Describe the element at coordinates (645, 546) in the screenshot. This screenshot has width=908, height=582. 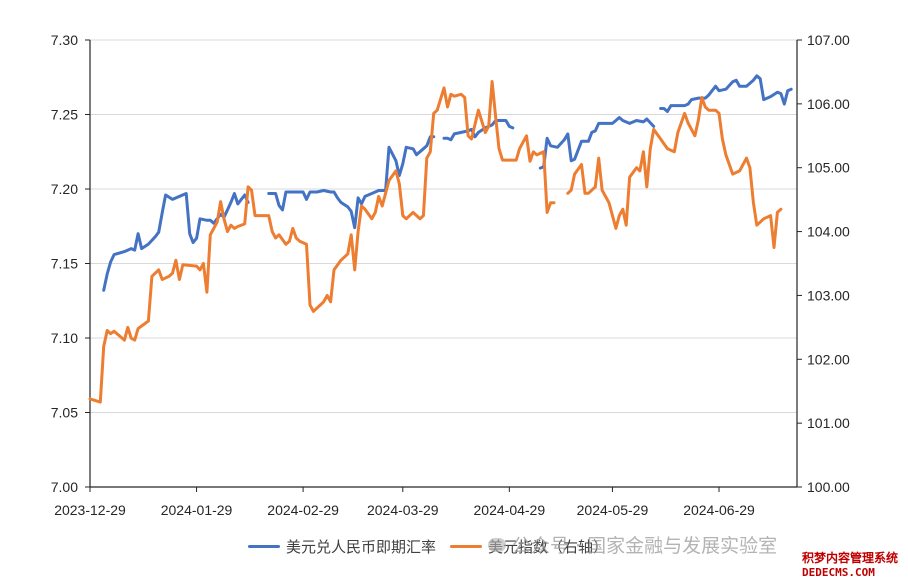
I see `watermark-text: 公众号 · 国家金融与发展实验室` at that location.